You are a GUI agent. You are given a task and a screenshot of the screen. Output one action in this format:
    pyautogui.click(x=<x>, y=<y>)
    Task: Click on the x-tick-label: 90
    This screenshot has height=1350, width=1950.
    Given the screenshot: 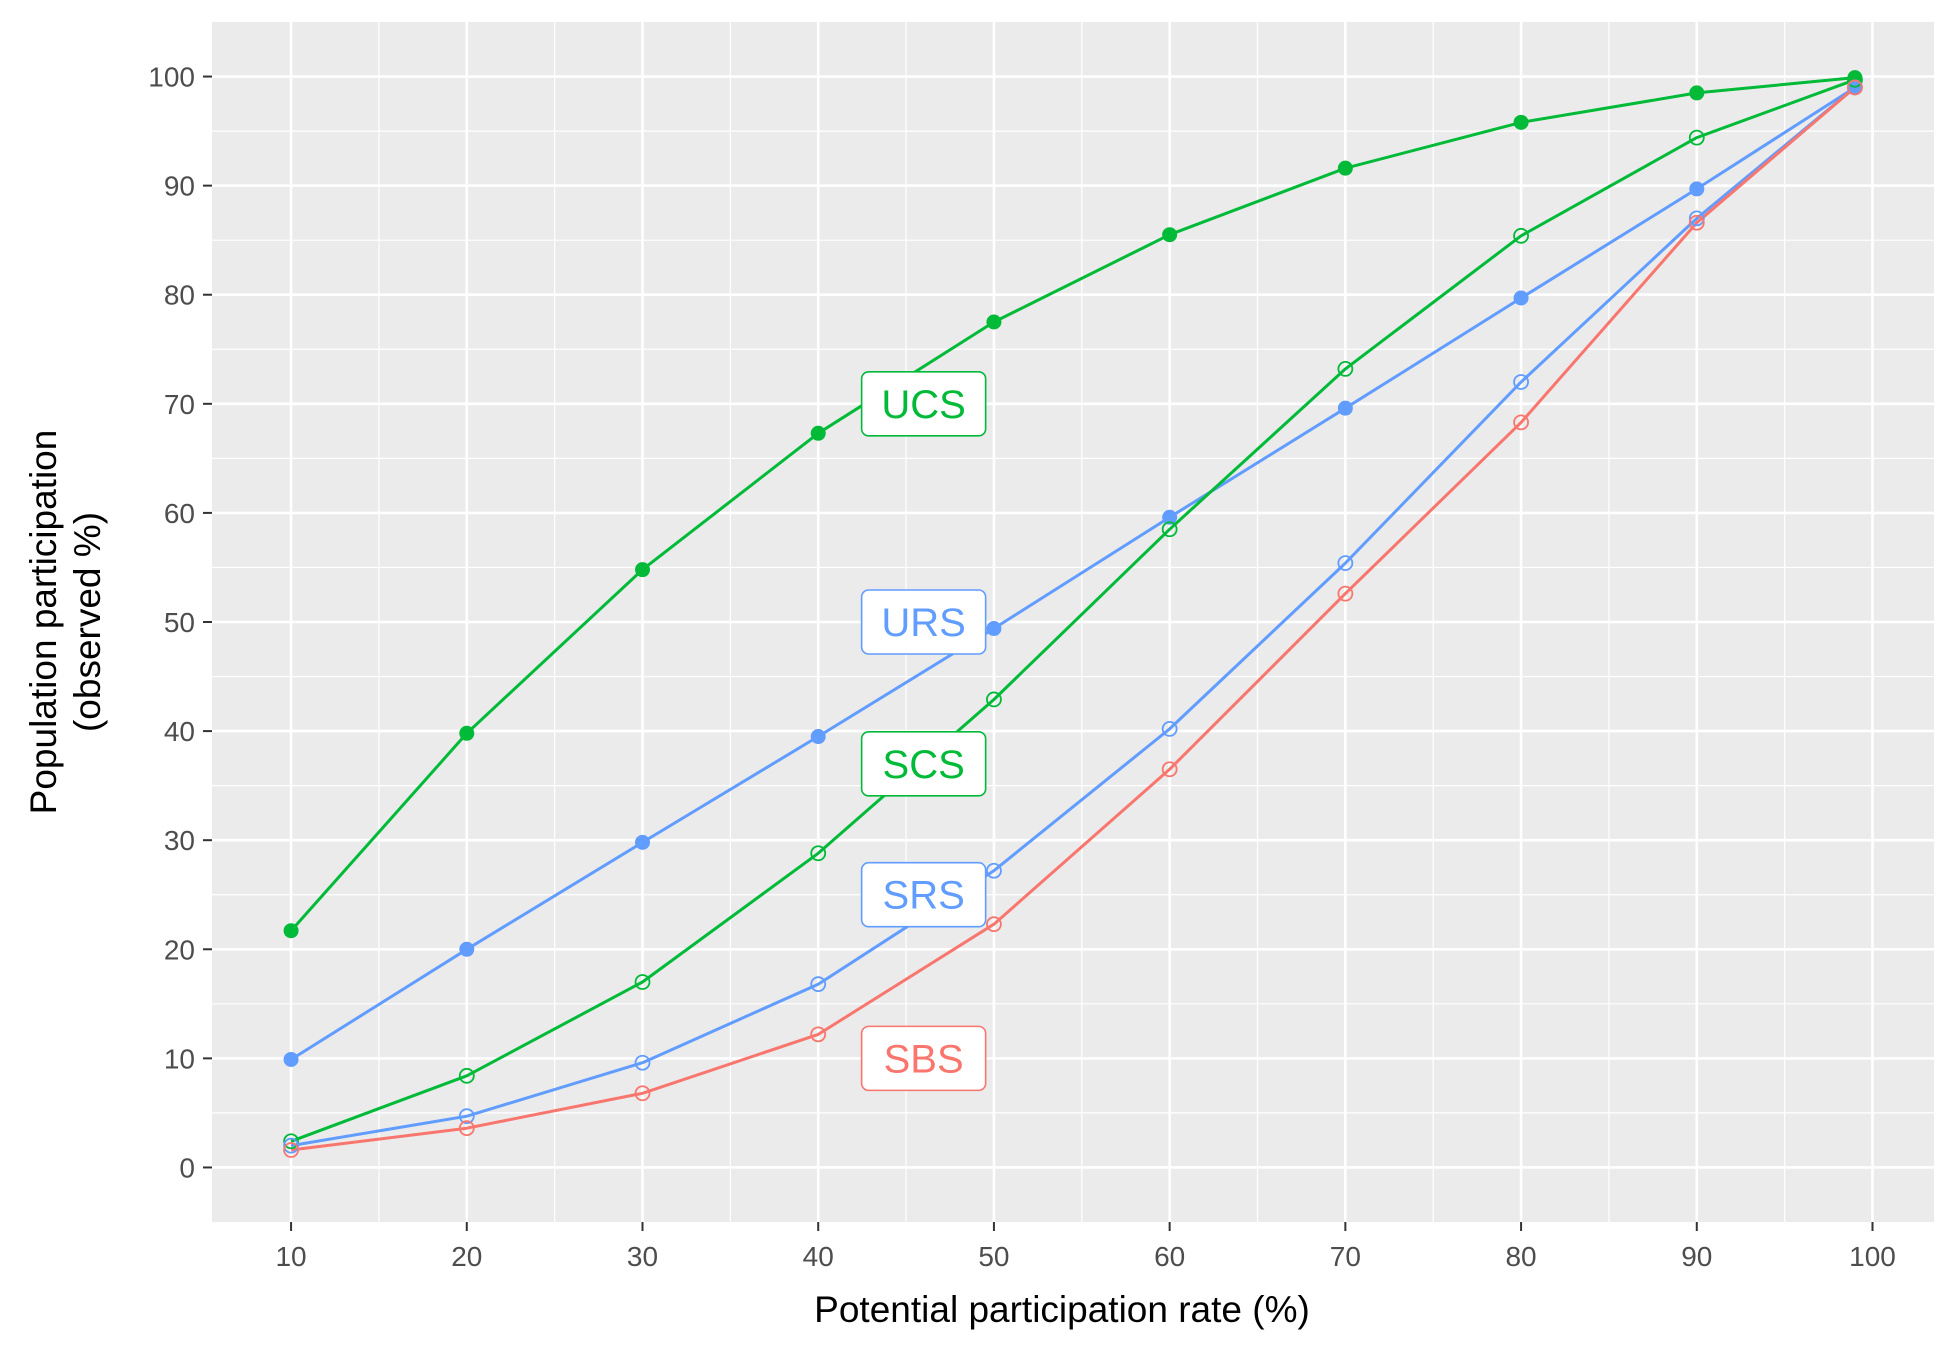 What is the action you would take?
    pyautogui.click(x=1696, y=1256)
    